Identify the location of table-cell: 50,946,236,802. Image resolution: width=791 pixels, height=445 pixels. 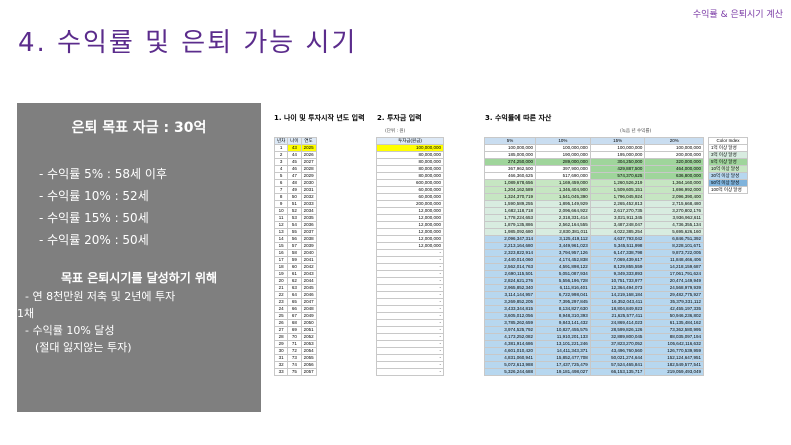
(674, 316).